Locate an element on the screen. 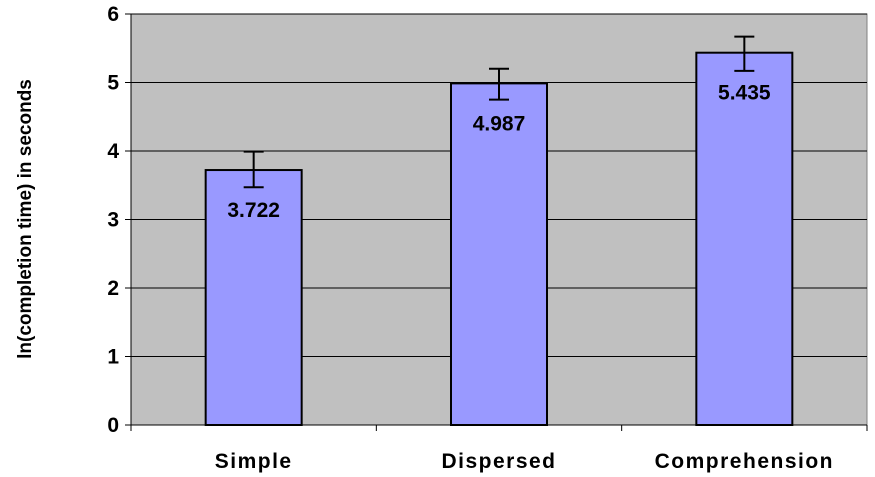  x-tick-label-dispersed: Dispersed is located at coordinates (498, 461).